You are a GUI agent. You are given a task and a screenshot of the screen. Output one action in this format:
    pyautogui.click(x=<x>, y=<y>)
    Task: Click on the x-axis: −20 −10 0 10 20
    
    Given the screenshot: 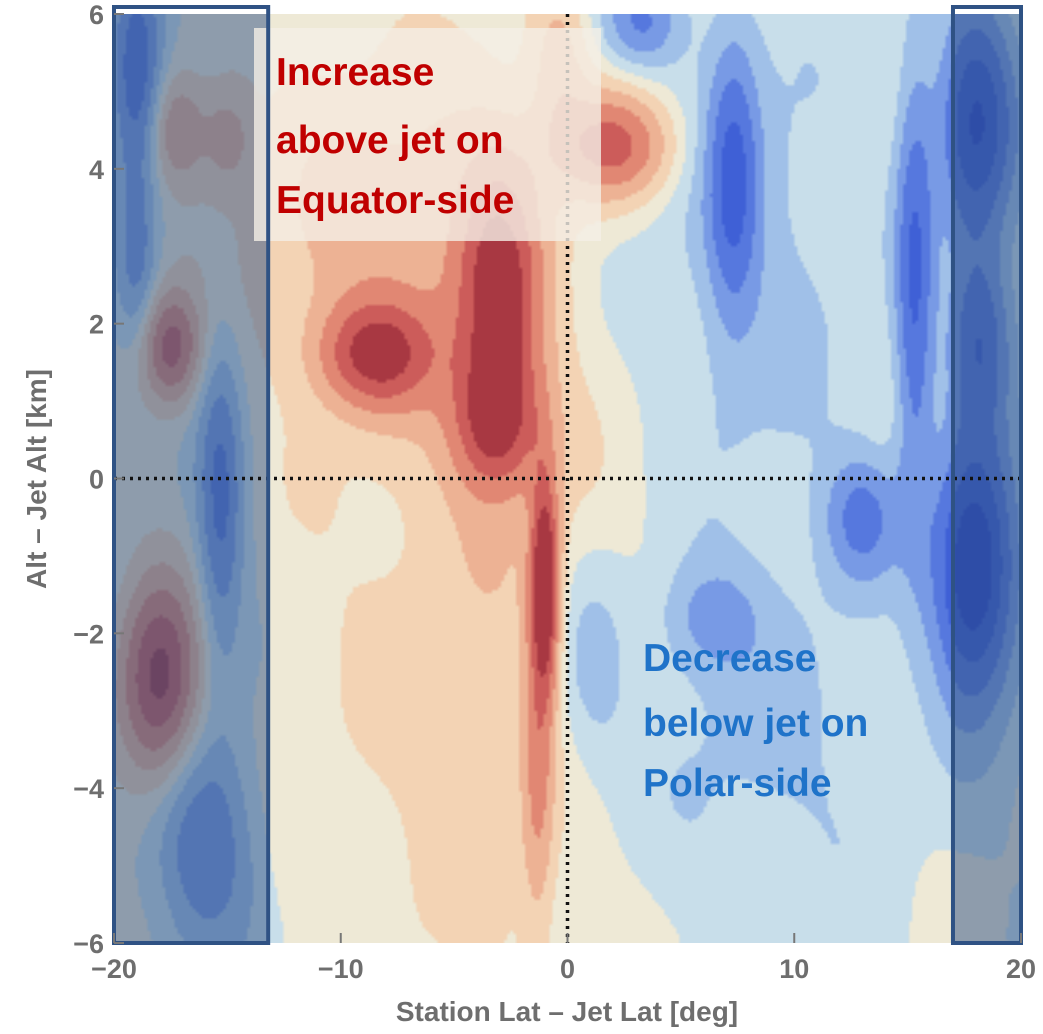 What is the action you would take?
    pyautogui.click(x=563, y=958)
    